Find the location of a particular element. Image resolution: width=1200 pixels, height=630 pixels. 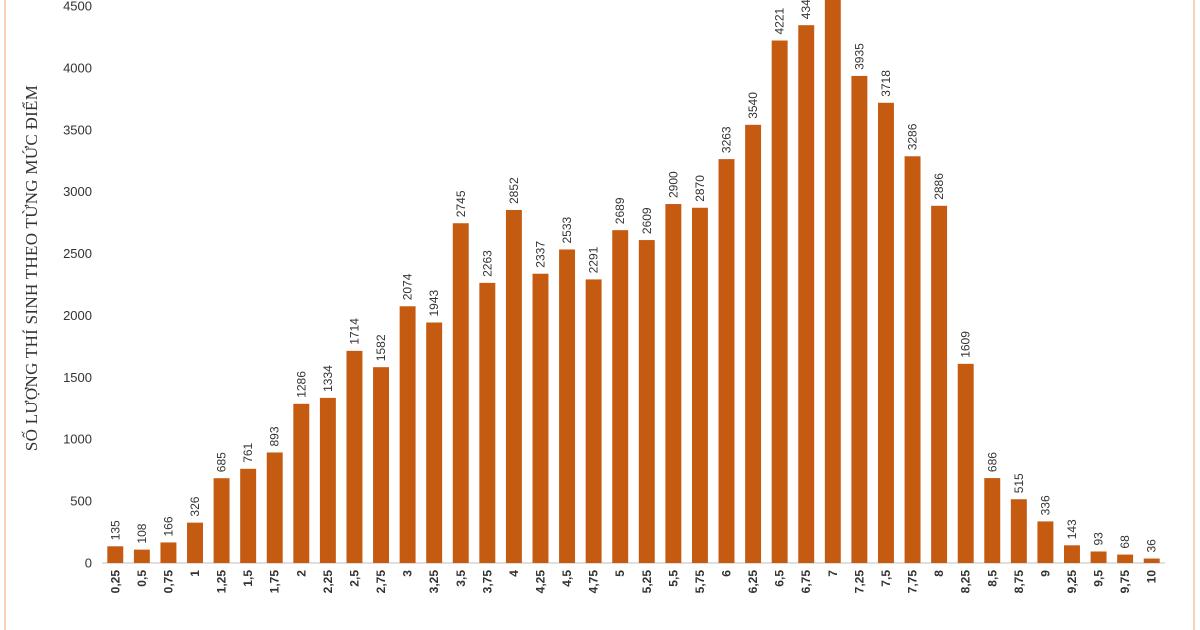

data-label: 2745 is located at coordinates (461, 203).